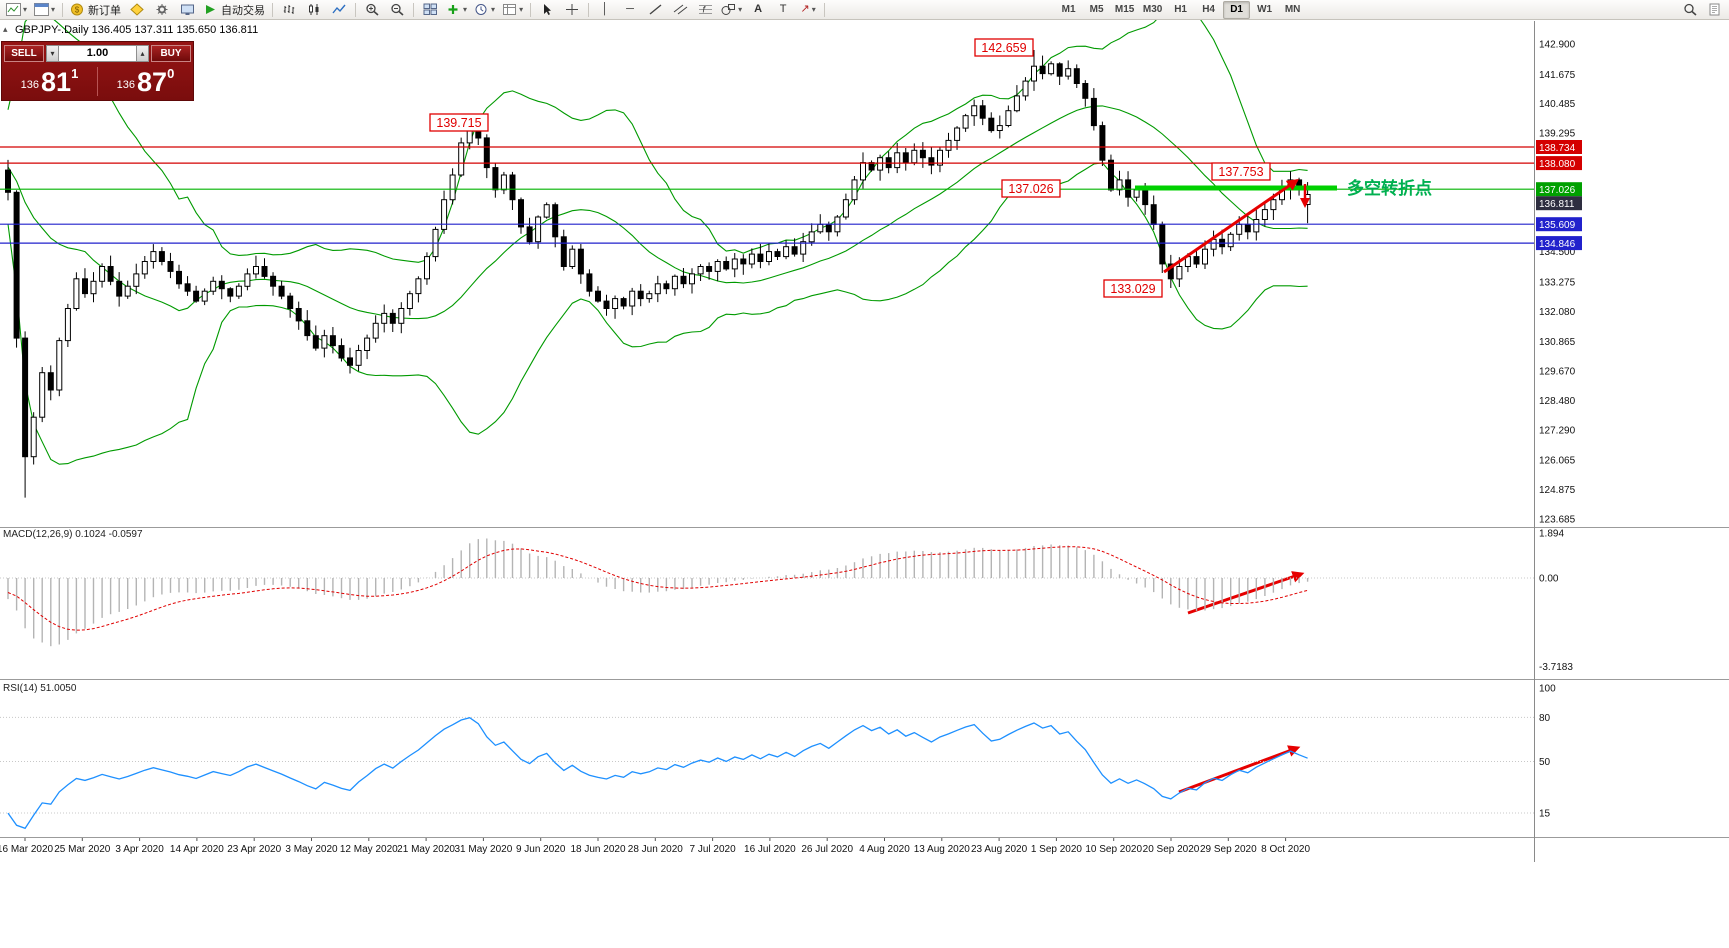  Describe the element at coordinates (1057, 849) in the screenshot. I see `svg-text: 1 Sep 2020` at that location.